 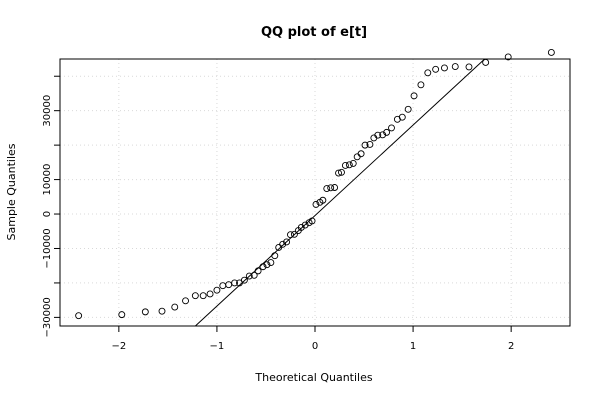 What do you see at coordinates (511, 346) in the screenshot?
I see `x-tick-label: 2` at bounding box center [511, 346].